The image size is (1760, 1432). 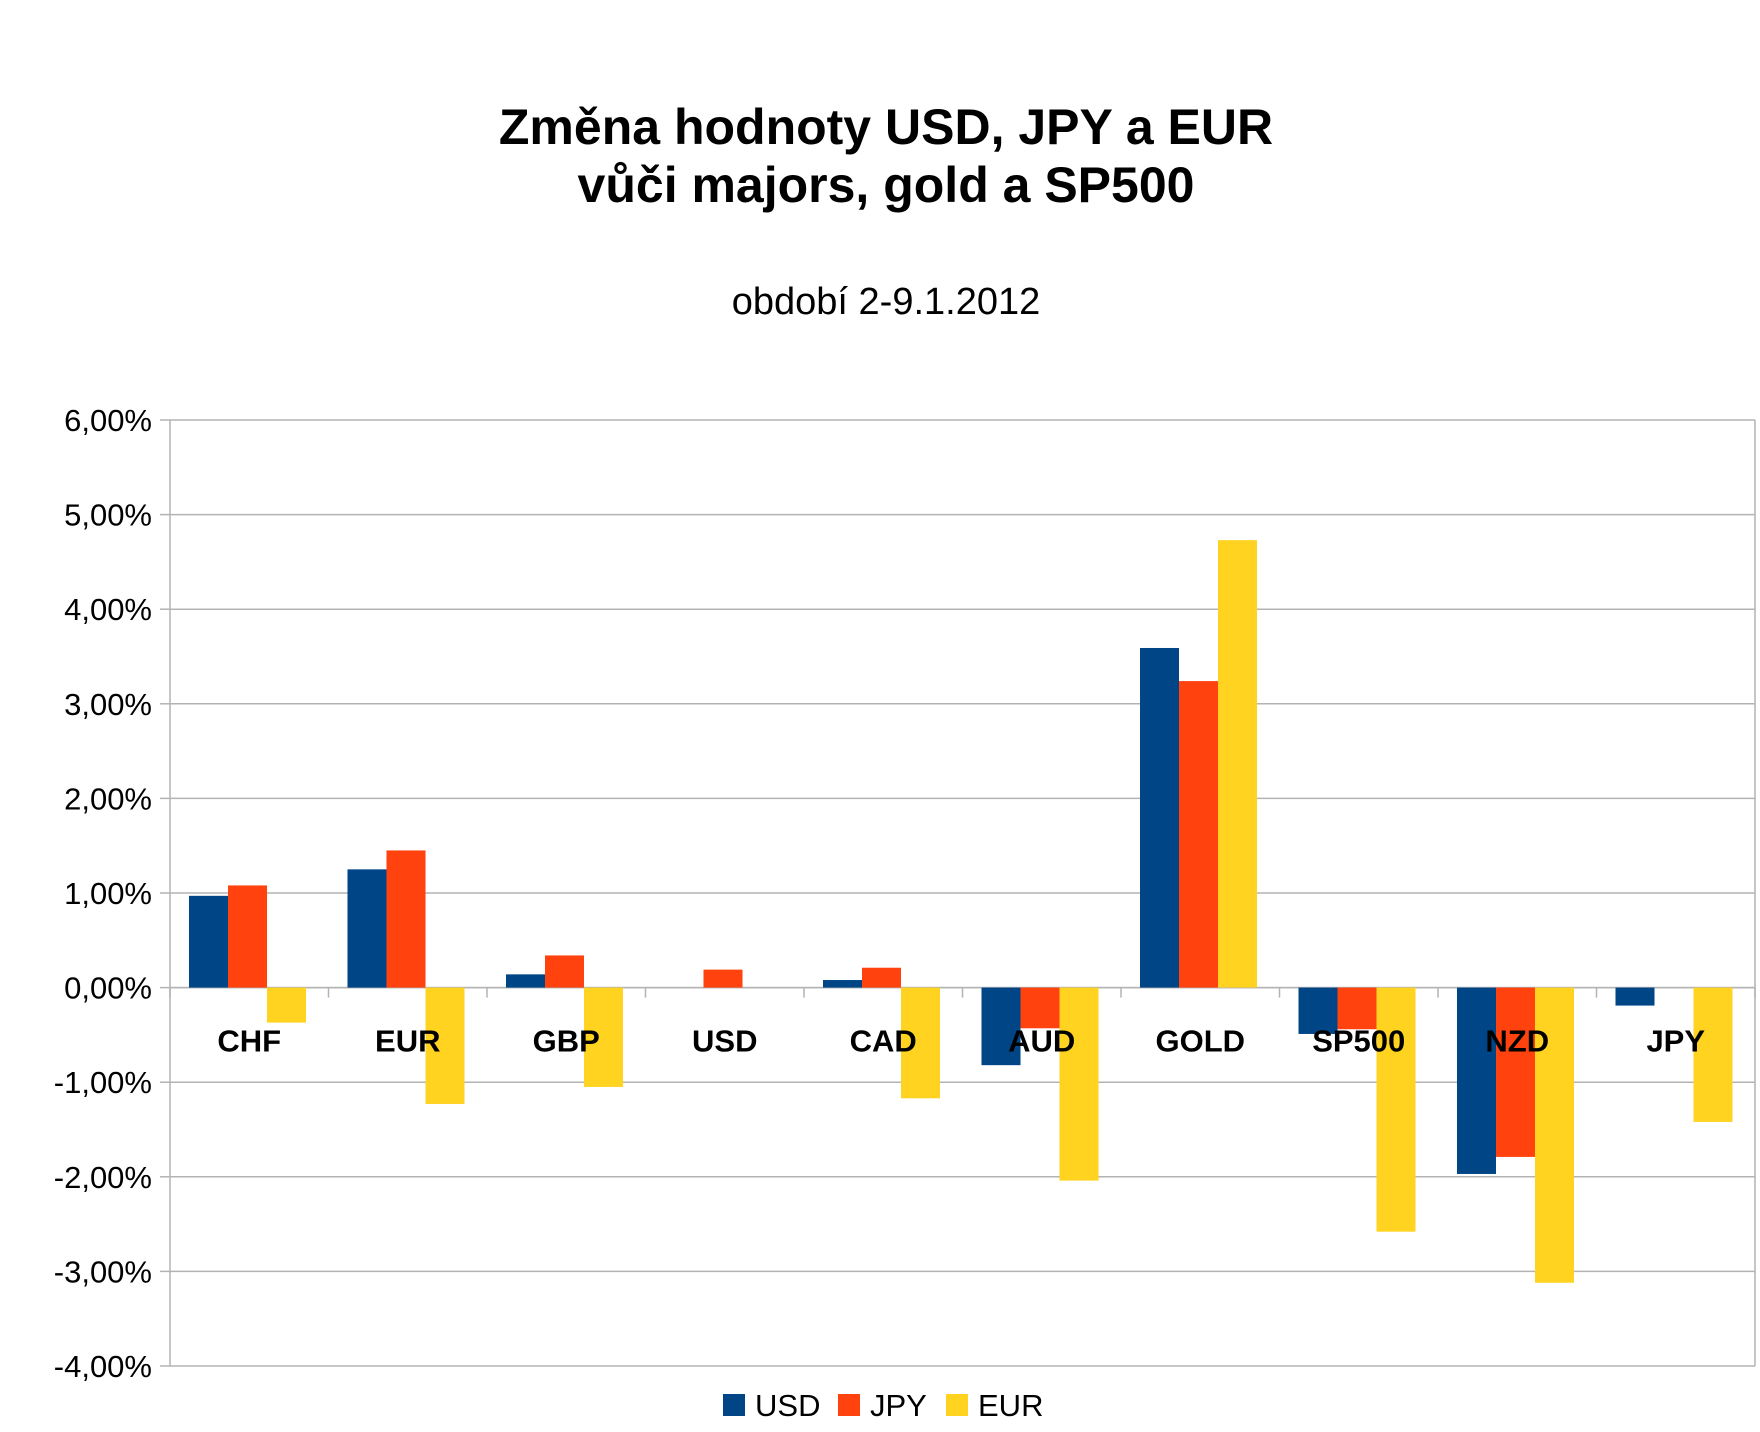 What do you see at coordinates (249, 1041) in the screenshot?
I see `category-label: CHF` at bounding box center [249, 1041].